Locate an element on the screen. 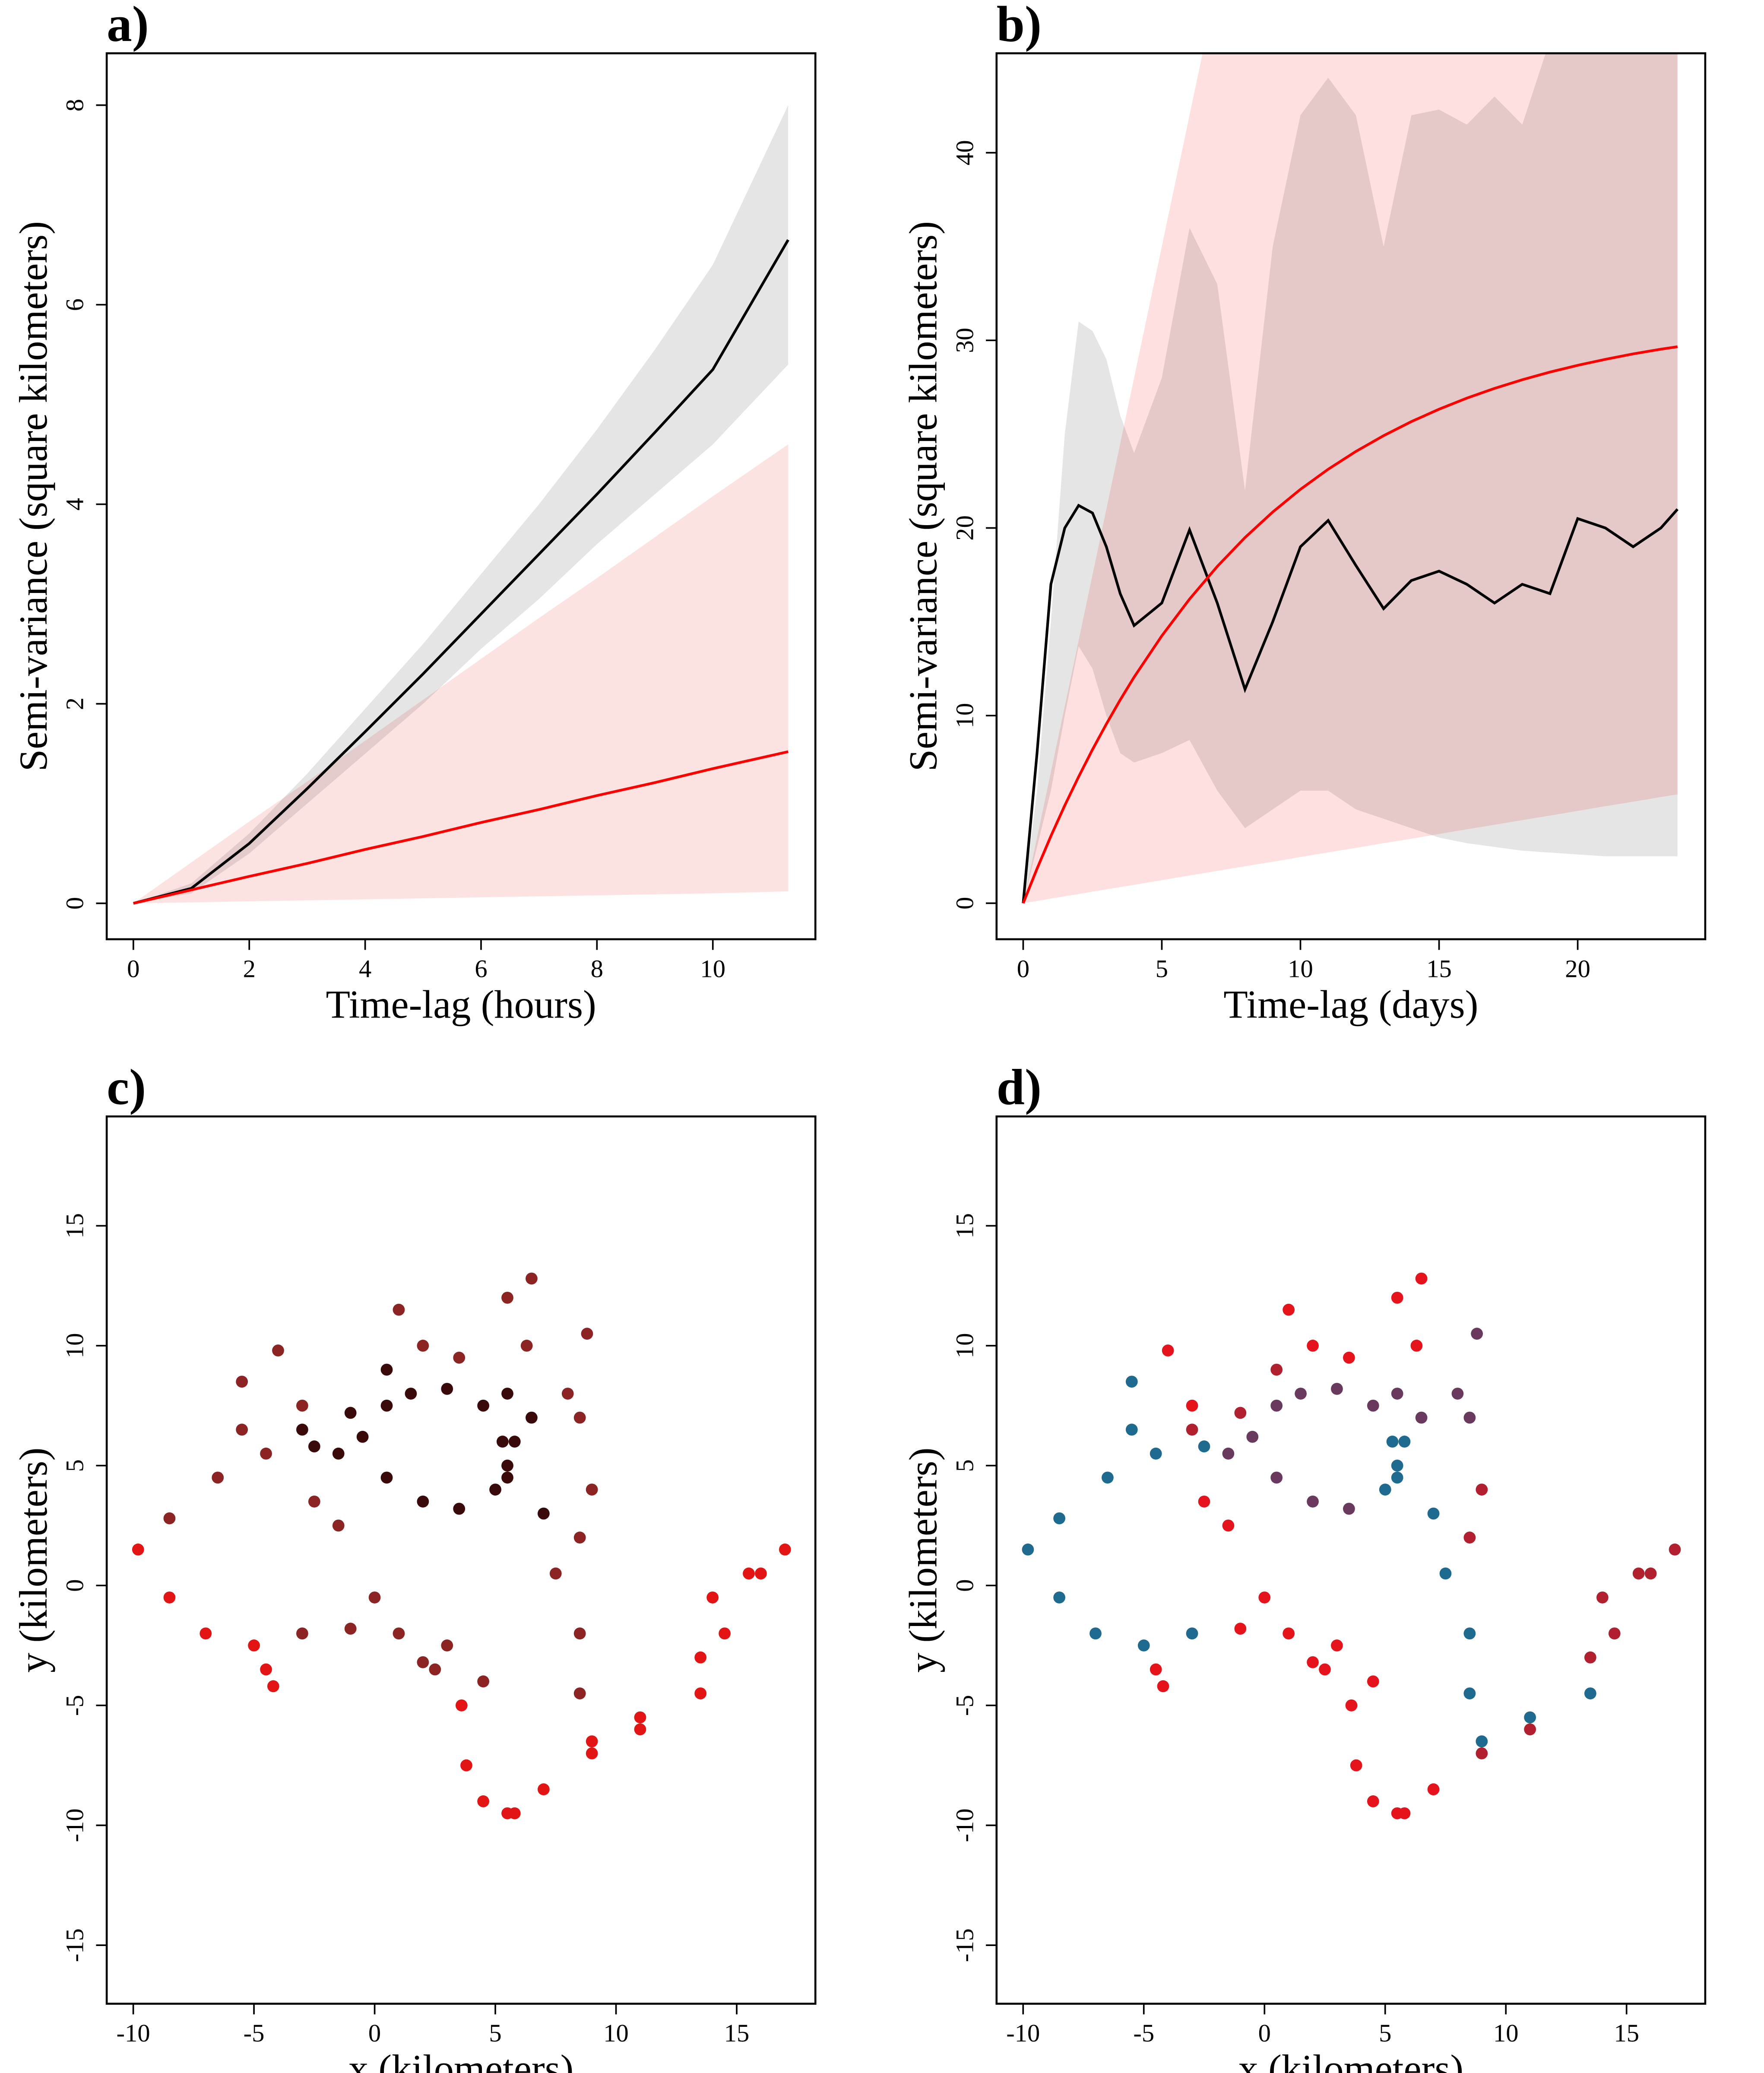  x-tick-label: -5 is located at coordinates (1143, 2033).